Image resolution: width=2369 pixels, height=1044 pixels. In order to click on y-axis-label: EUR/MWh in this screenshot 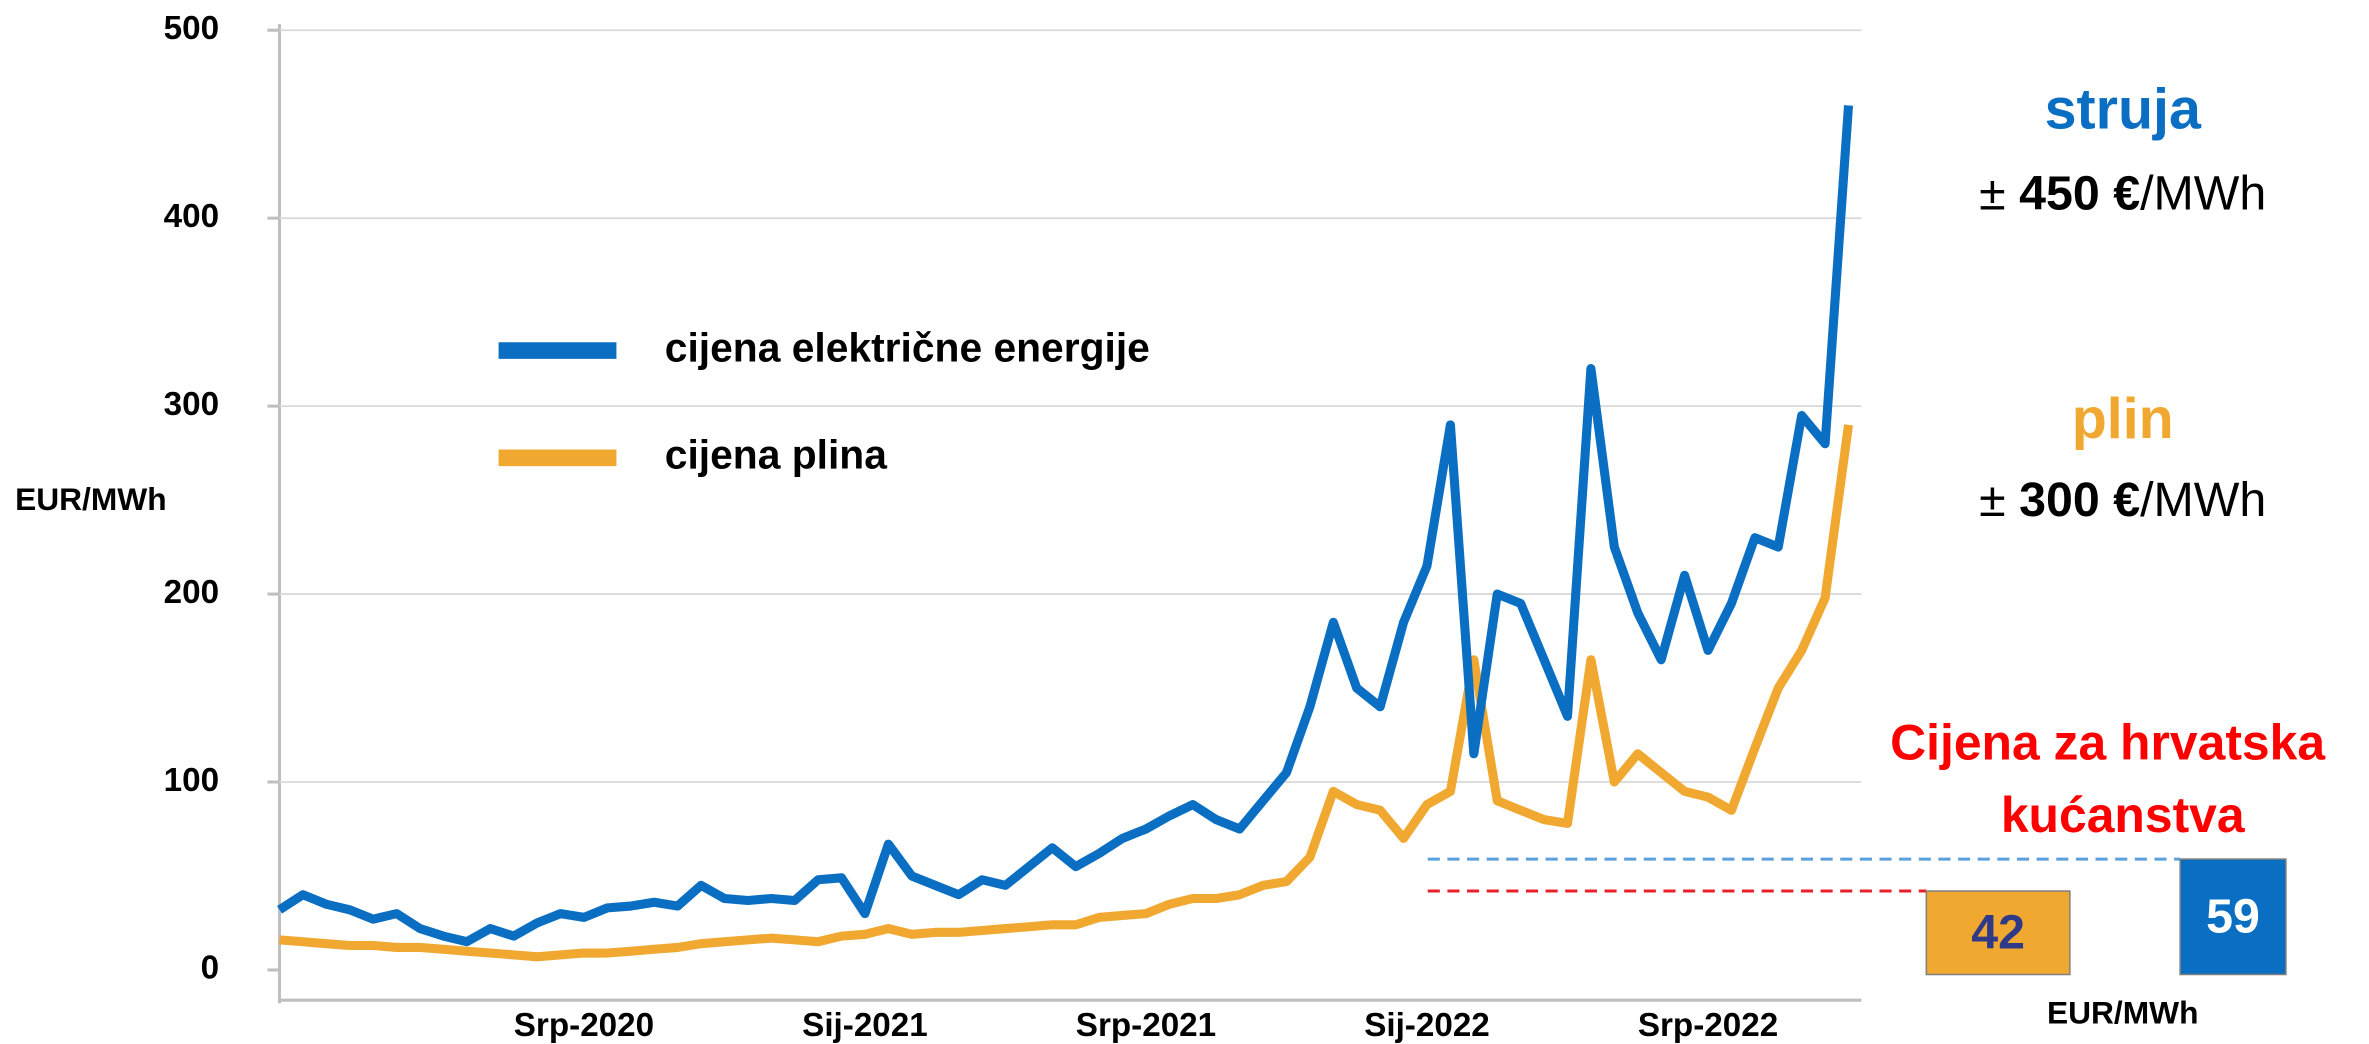, I will do `click(91, 499)`.